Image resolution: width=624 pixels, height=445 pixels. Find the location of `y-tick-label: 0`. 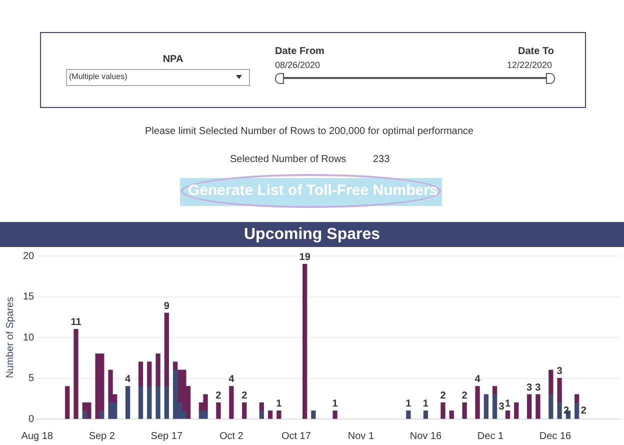

y-tick-label: 0 is located at coordinates (31, 419).